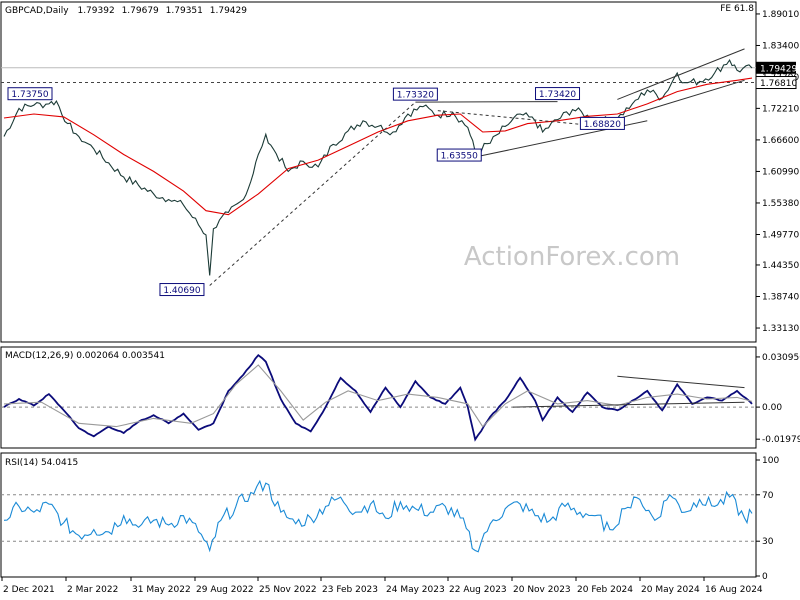  I want to click on rsi-ytick-label: 0, so click(765, 577).